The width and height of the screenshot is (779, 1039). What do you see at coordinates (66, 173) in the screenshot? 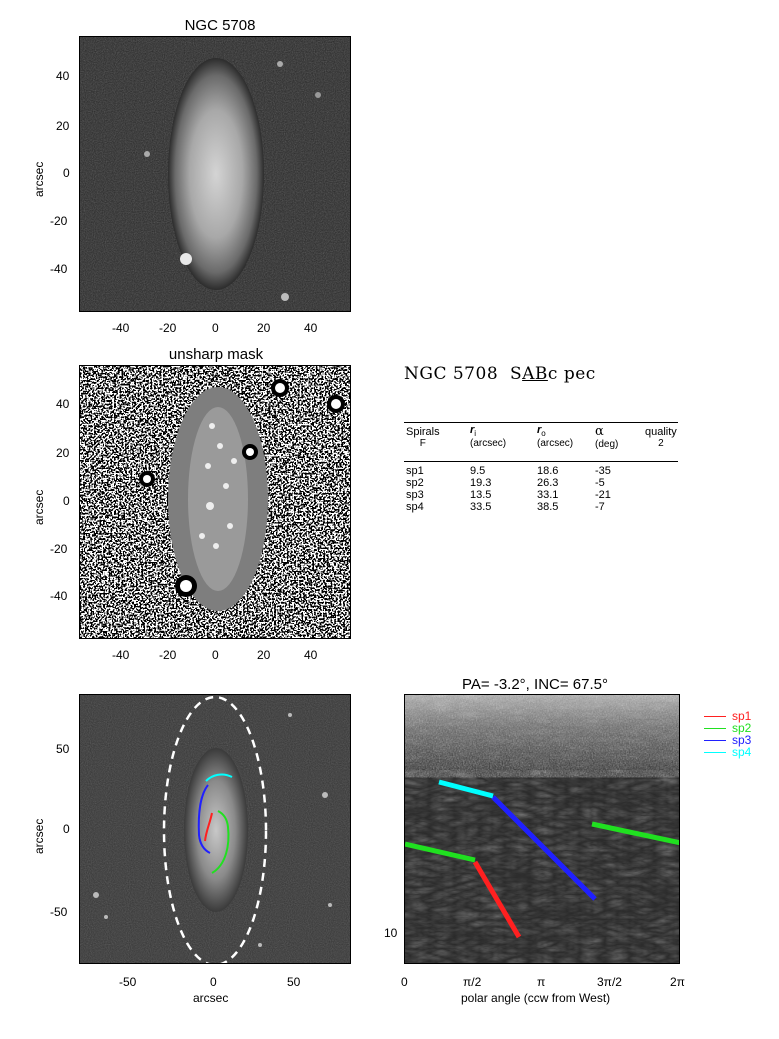
I see `panel1-ytick: 0` at bounding box center [66, 173].